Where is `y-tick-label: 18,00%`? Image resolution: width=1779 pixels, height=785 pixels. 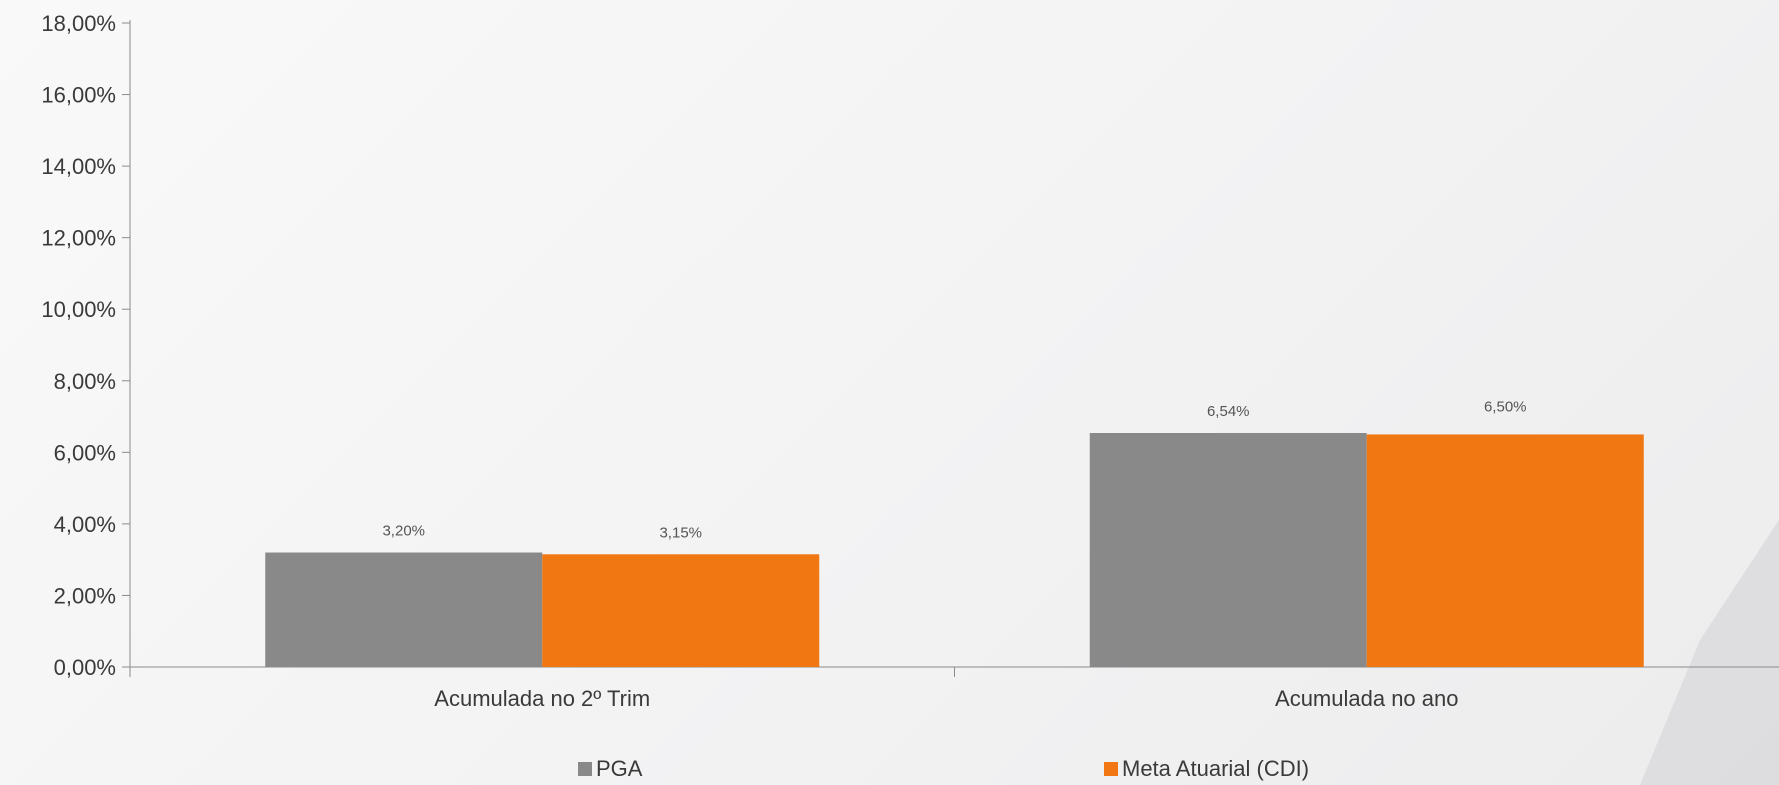 y-tick-label: 18,00% is located at coordinates (78, 23).